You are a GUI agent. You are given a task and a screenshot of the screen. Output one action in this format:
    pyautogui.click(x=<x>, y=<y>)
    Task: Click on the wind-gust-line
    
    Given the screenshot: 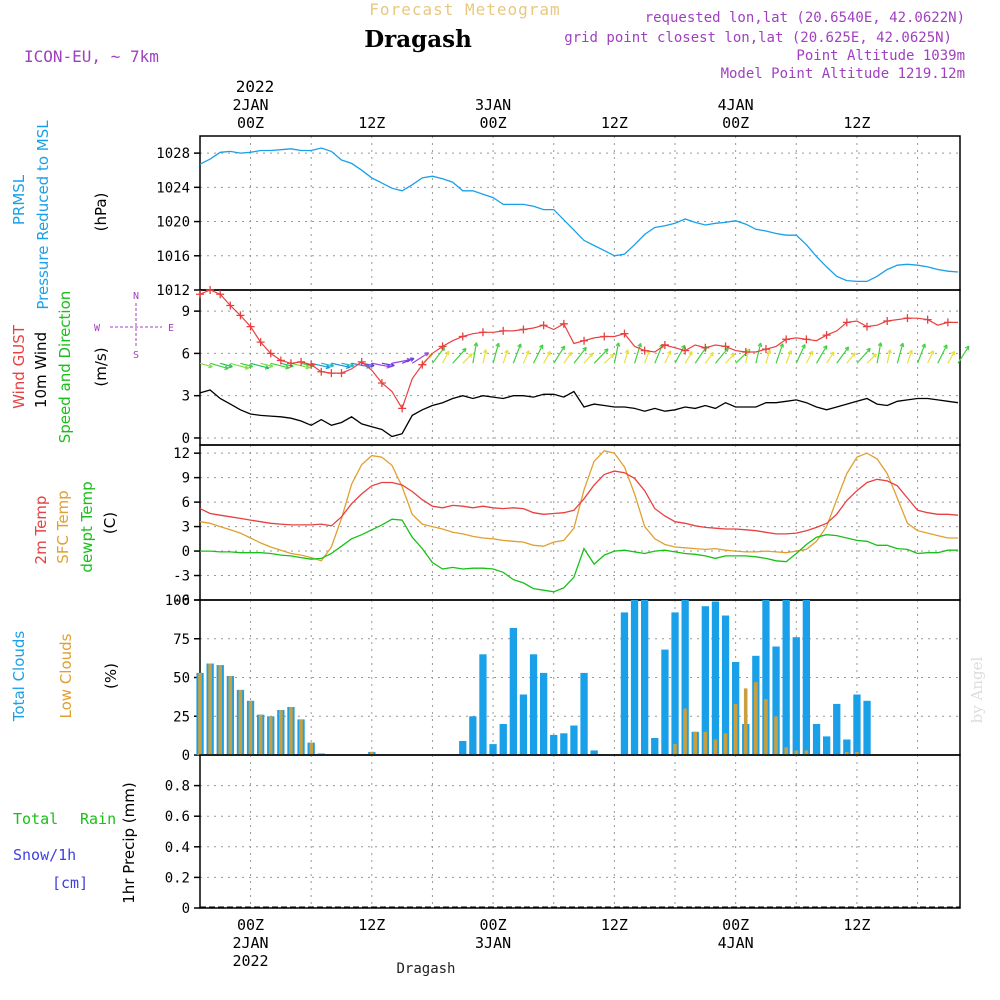 What is the action you would take?
    pyautogui.click(x=578, y=349)
    